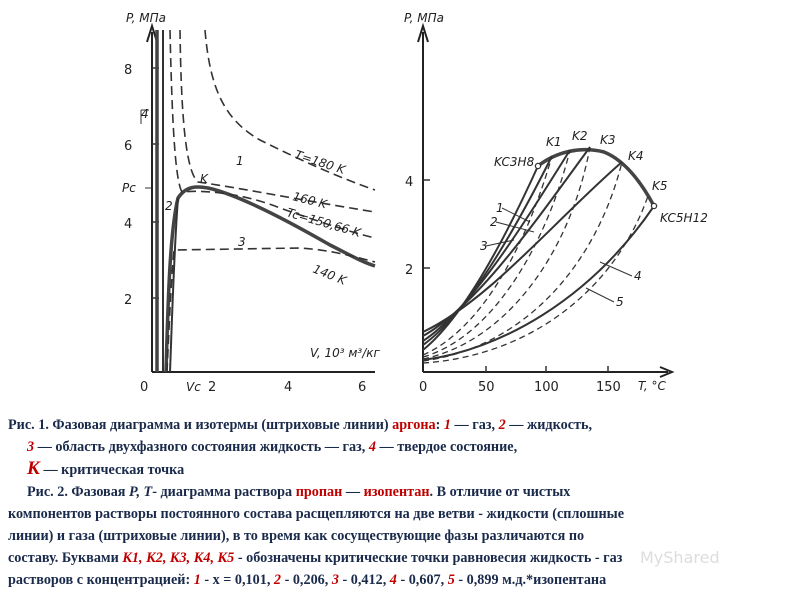  What do you see at coordinates (549, 425) in the screenshot?
I see `caption-text: — жидкость,` at bounding box center [549, 425].